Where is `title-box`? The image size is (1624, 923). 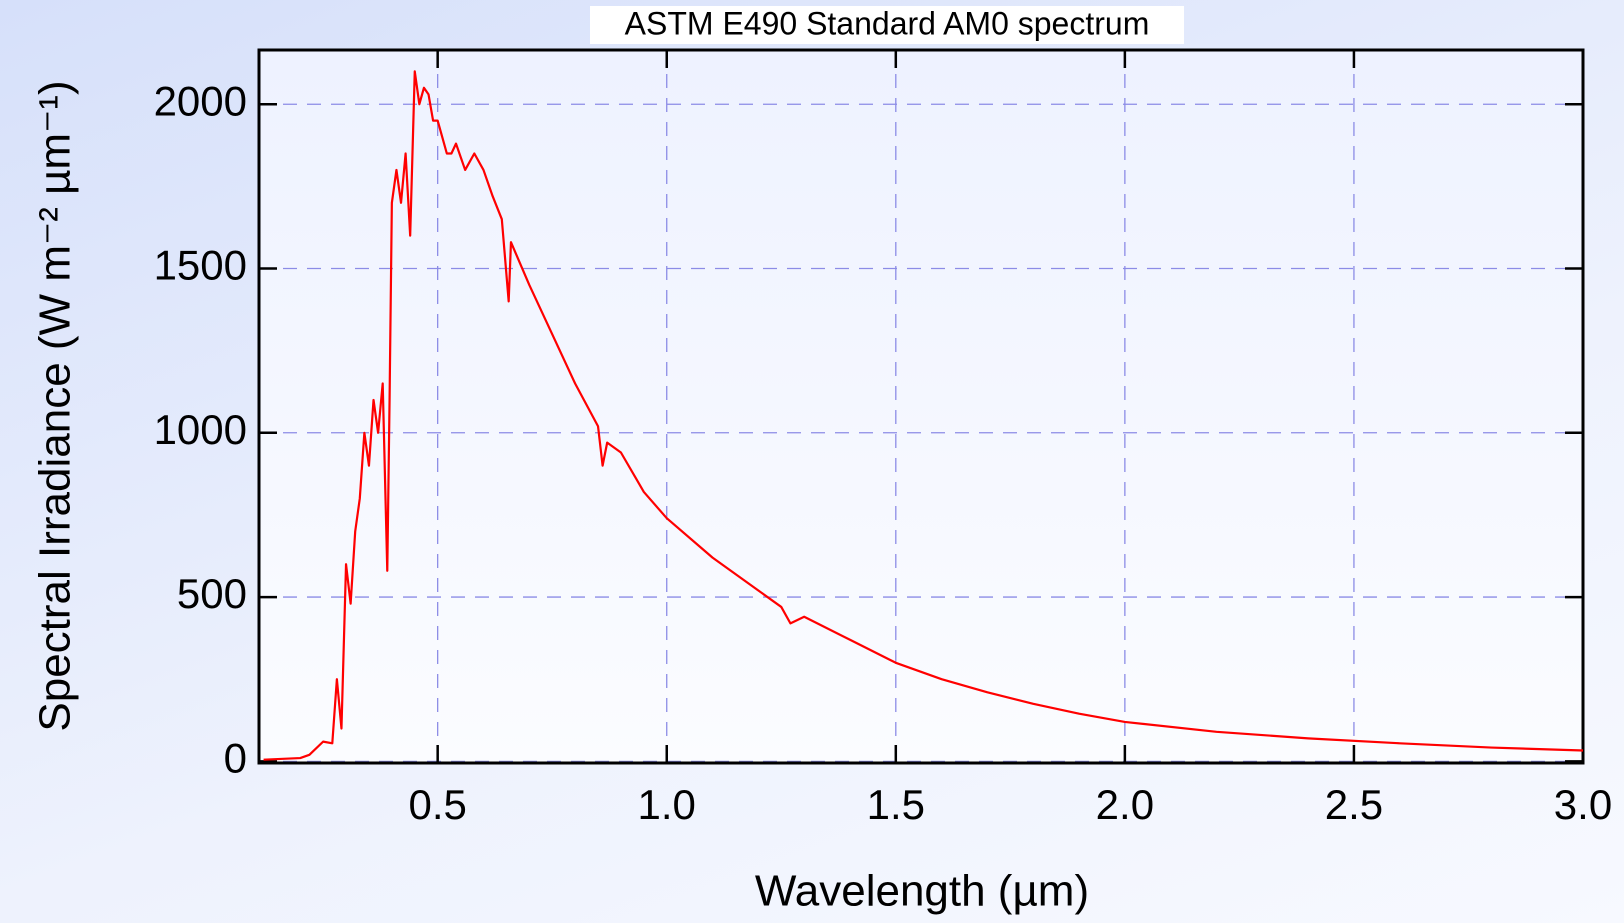
title-box is located at coordinates (887, 25).